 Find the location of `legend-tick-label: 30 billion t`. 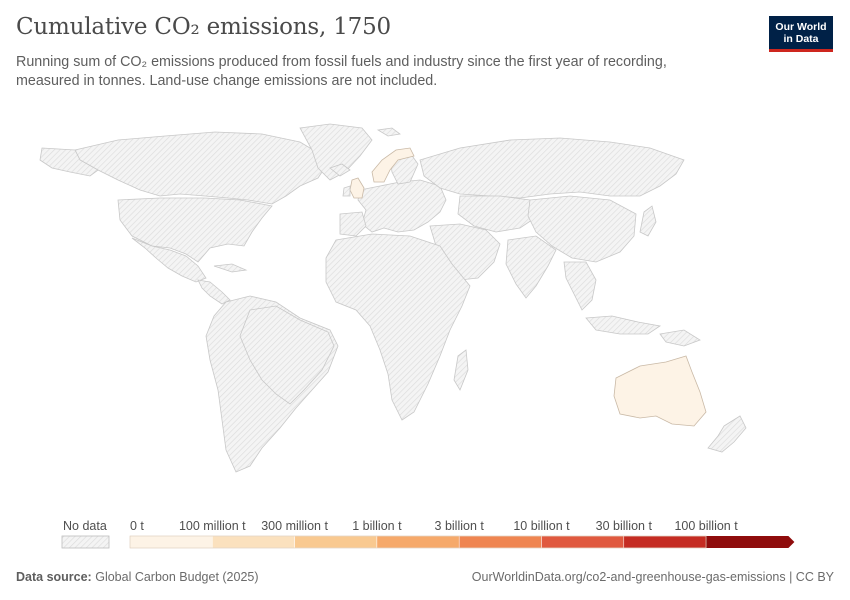

legend-tick-label: 30 billion t is located at coordinates (624, 526).